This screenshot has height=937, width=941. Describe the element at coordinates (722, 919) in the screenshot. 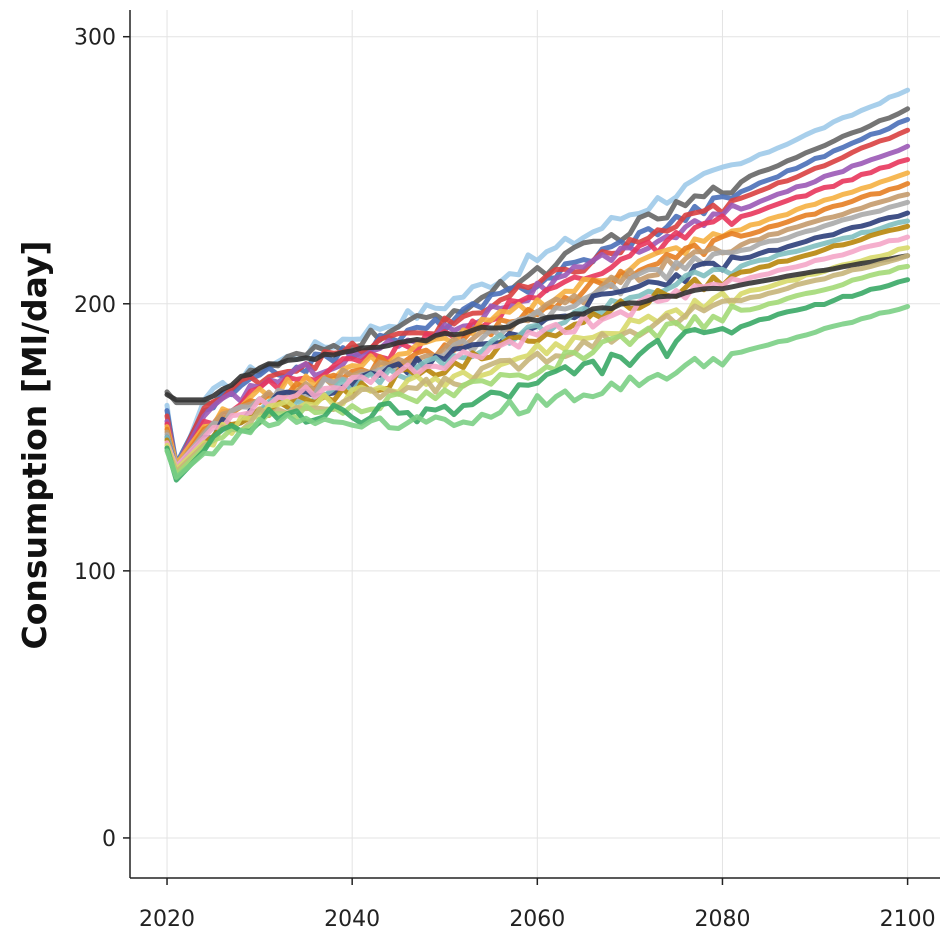

I see `x-tick-label-3: 2080` at that location.